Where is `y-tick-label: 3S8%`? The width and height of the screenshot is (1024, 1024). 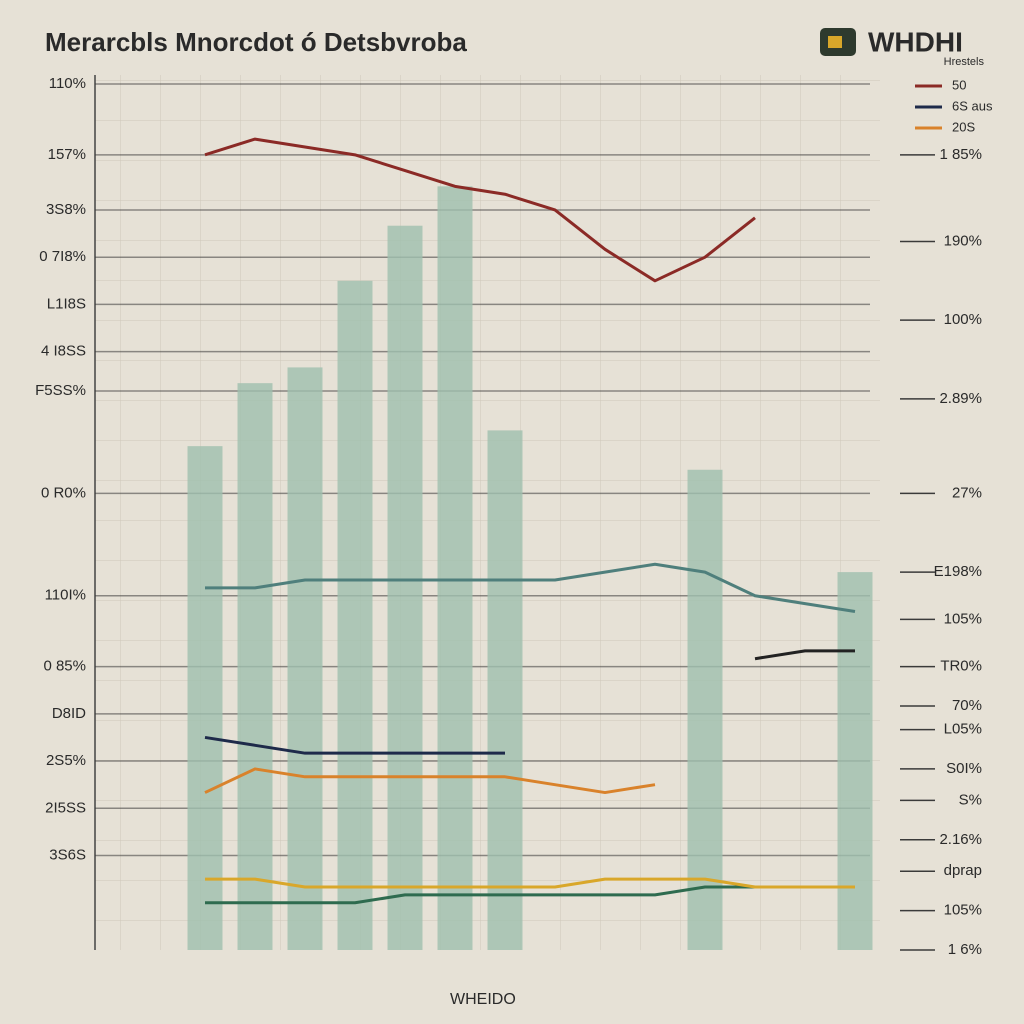 y-tick-label: 3S8% is located at coordinates (66, 209).